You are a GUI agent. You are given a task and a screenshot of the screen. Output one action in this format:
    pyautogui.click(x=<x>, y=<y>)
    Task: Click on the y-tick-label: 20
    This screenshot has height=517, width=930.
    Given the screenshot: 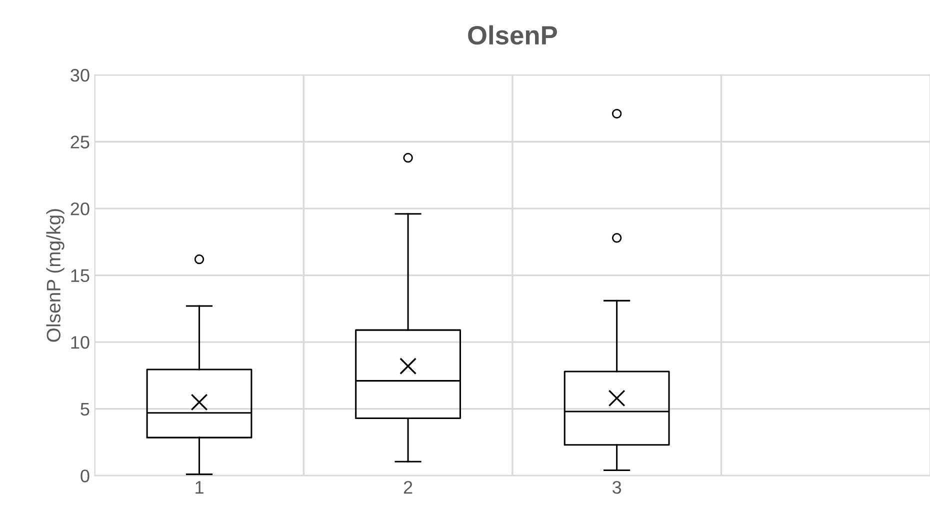 What is the action you would take?
    pyautogui.click(x=80, y=209)
    